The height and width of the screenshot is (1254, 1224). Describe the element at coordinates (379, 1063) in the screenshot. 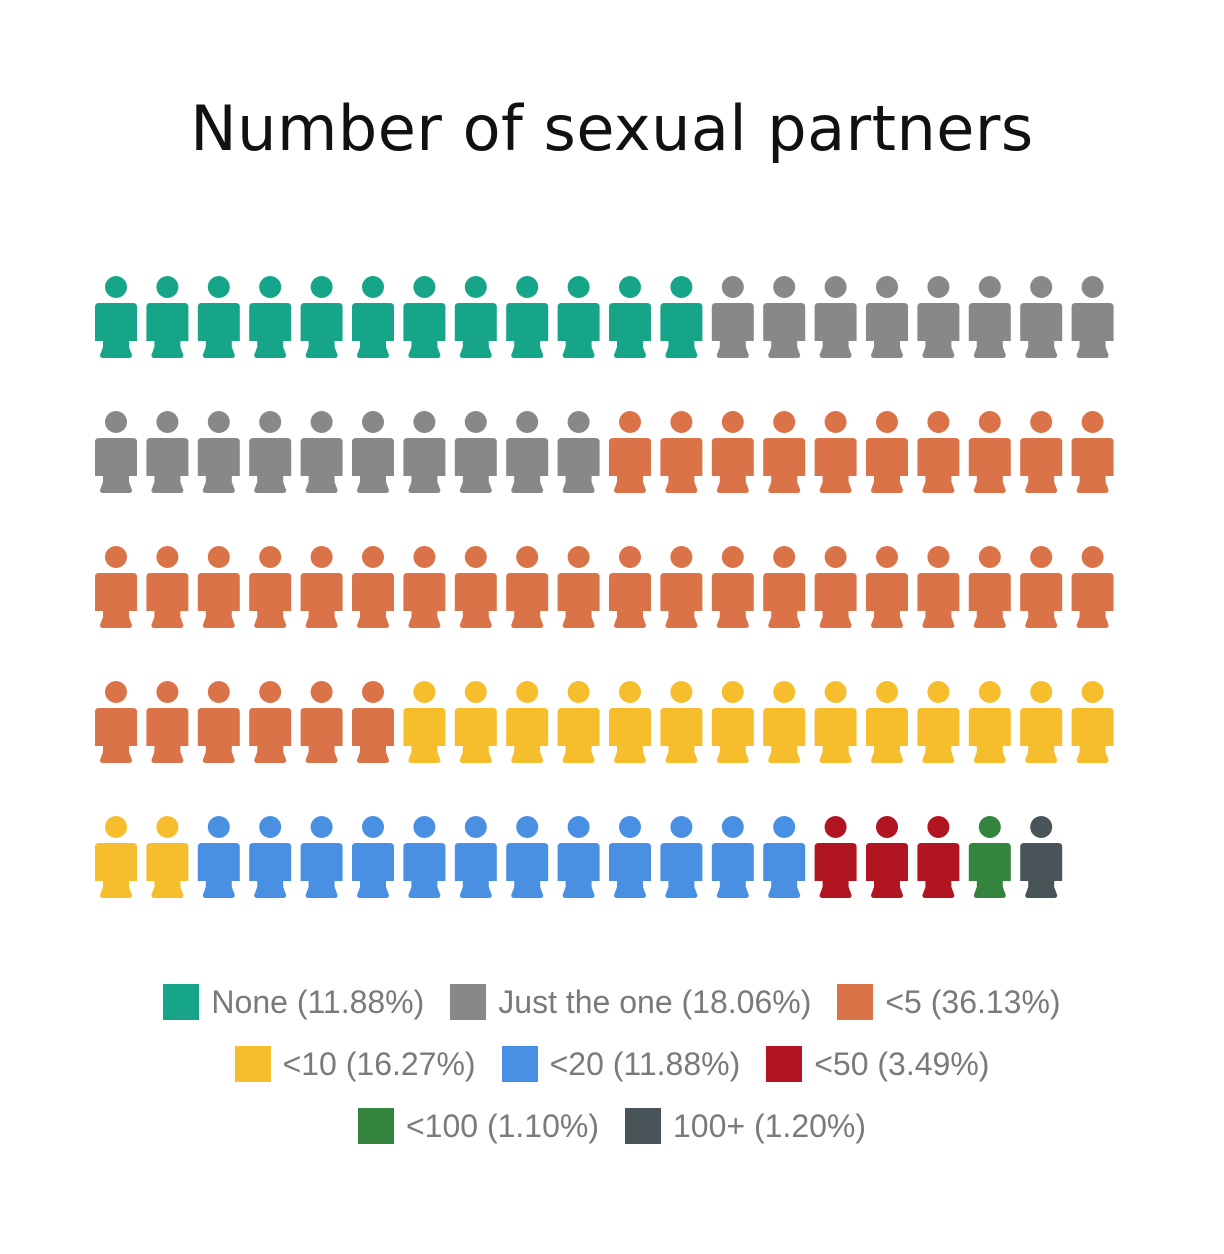

I see `legend-label: <10 (16.27%)` at that location.